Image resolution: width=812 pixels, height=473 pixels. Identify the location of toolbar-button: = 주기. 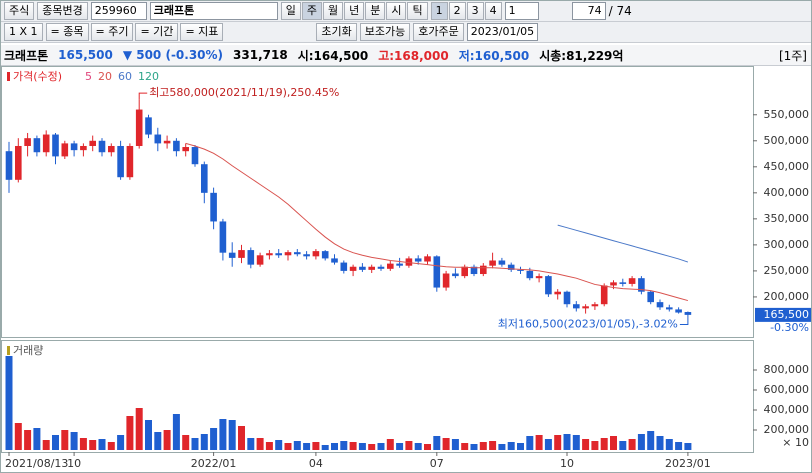
(112, 32).